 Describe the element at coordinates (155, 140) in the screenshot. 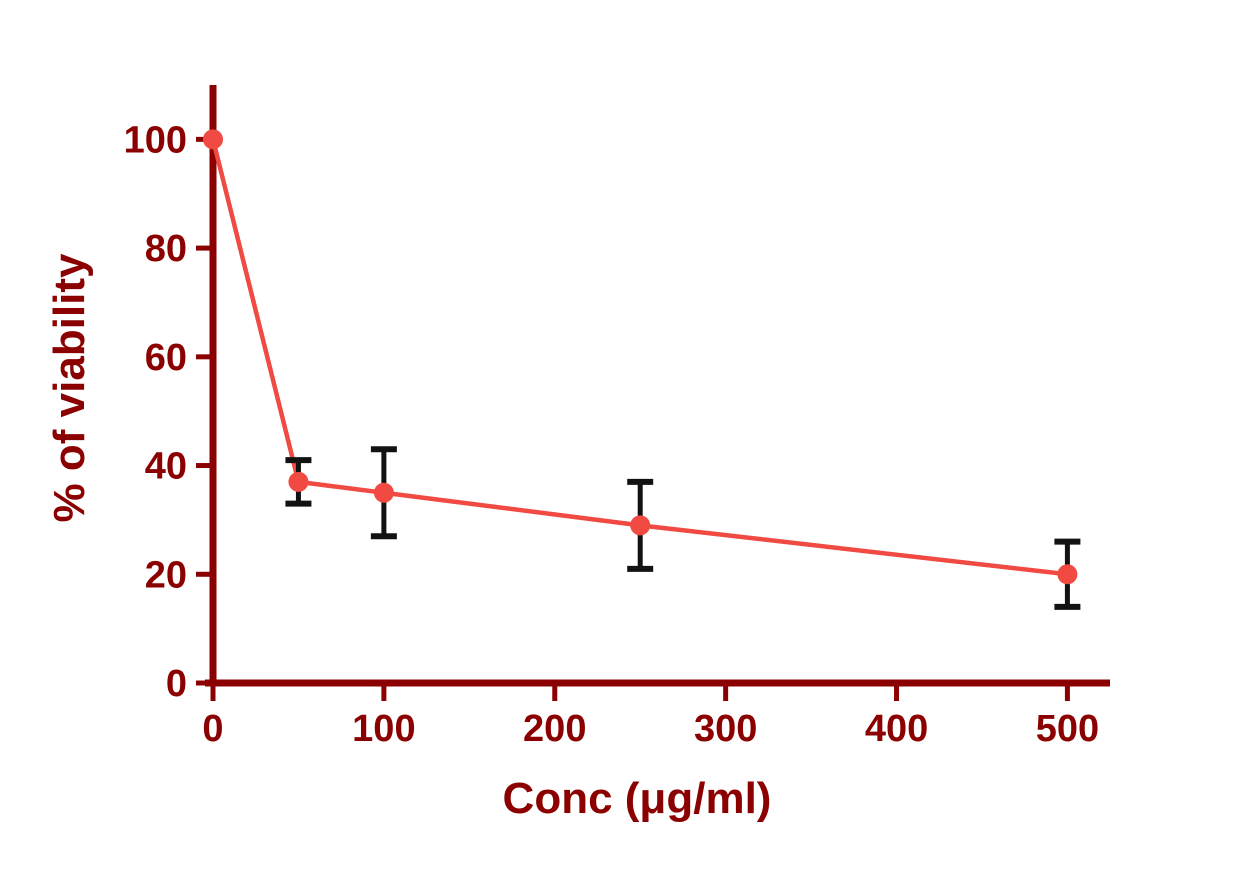

I see `y-tick-label: 100` at that location.